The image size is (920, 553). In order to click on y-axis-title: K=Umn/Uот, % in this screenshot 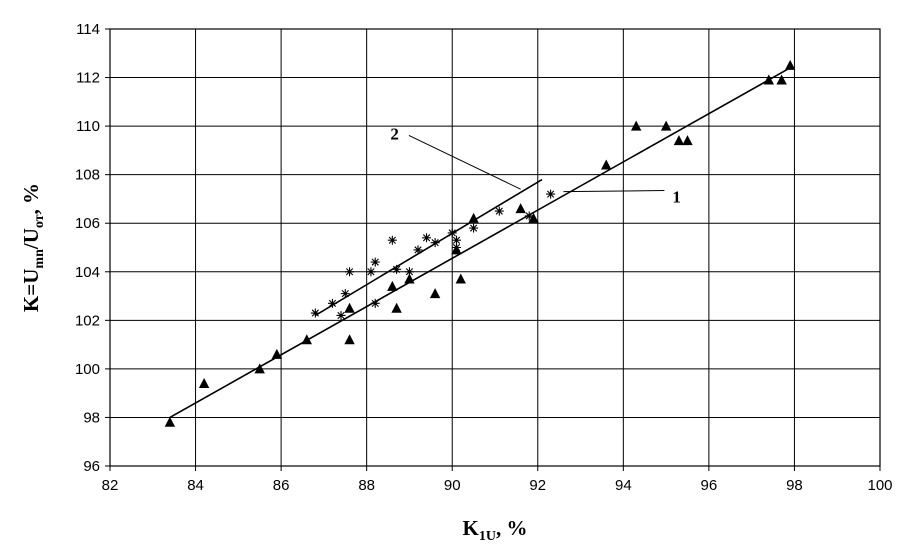, I will do `click(33, 247)`.